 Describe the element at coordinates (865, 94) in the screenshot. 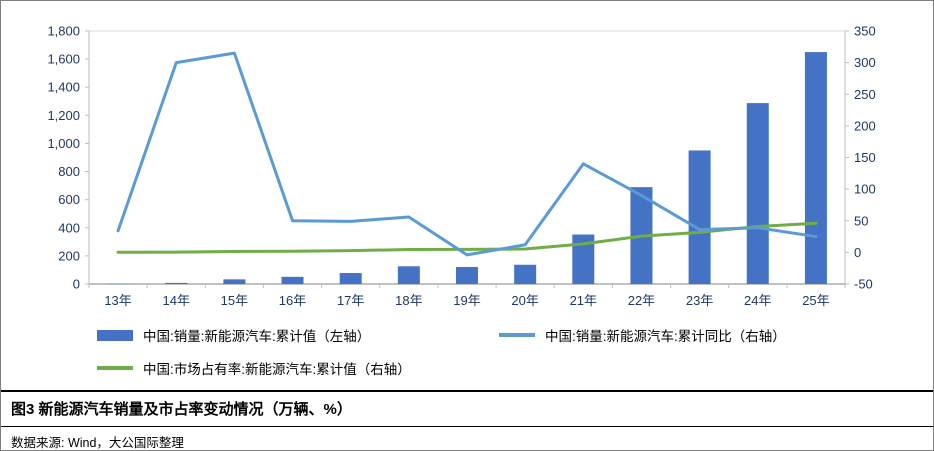

I see `right-tick-label: 250` at that location.